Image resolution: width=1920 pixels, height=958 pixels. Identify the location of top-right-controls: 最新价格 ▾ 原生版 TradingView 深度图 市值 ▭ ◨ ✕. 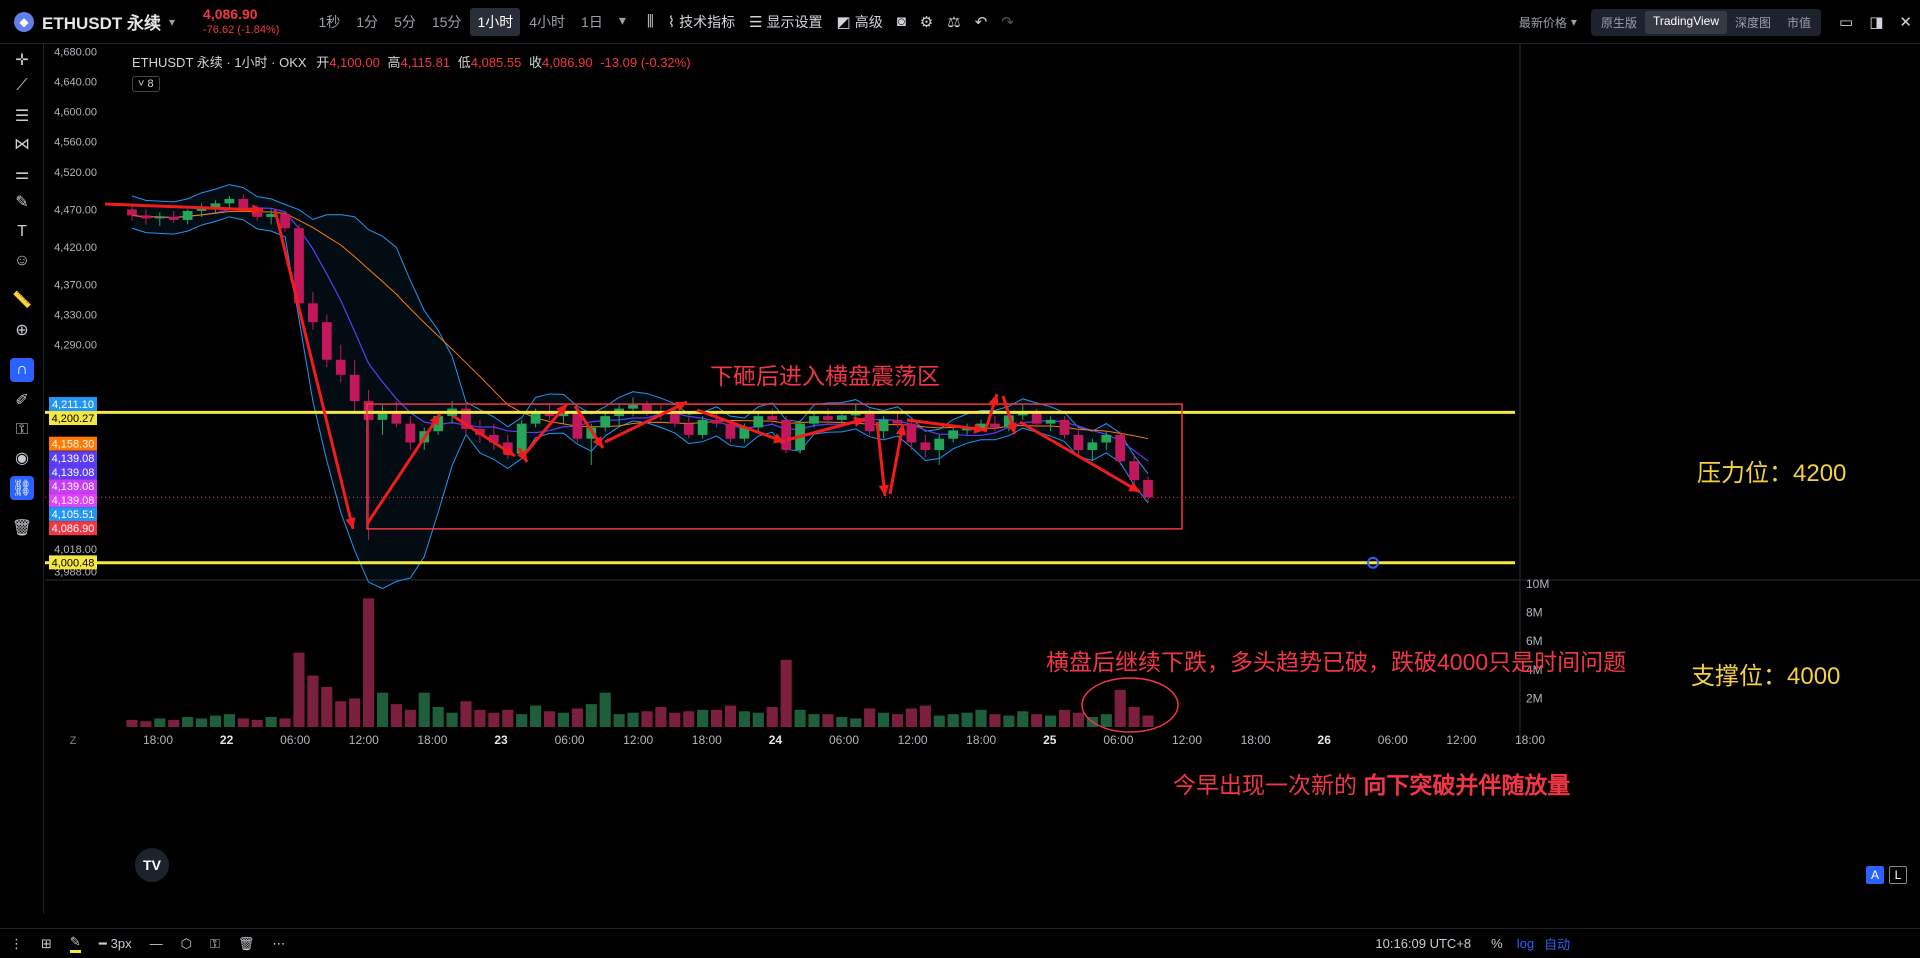
(1719, 22).